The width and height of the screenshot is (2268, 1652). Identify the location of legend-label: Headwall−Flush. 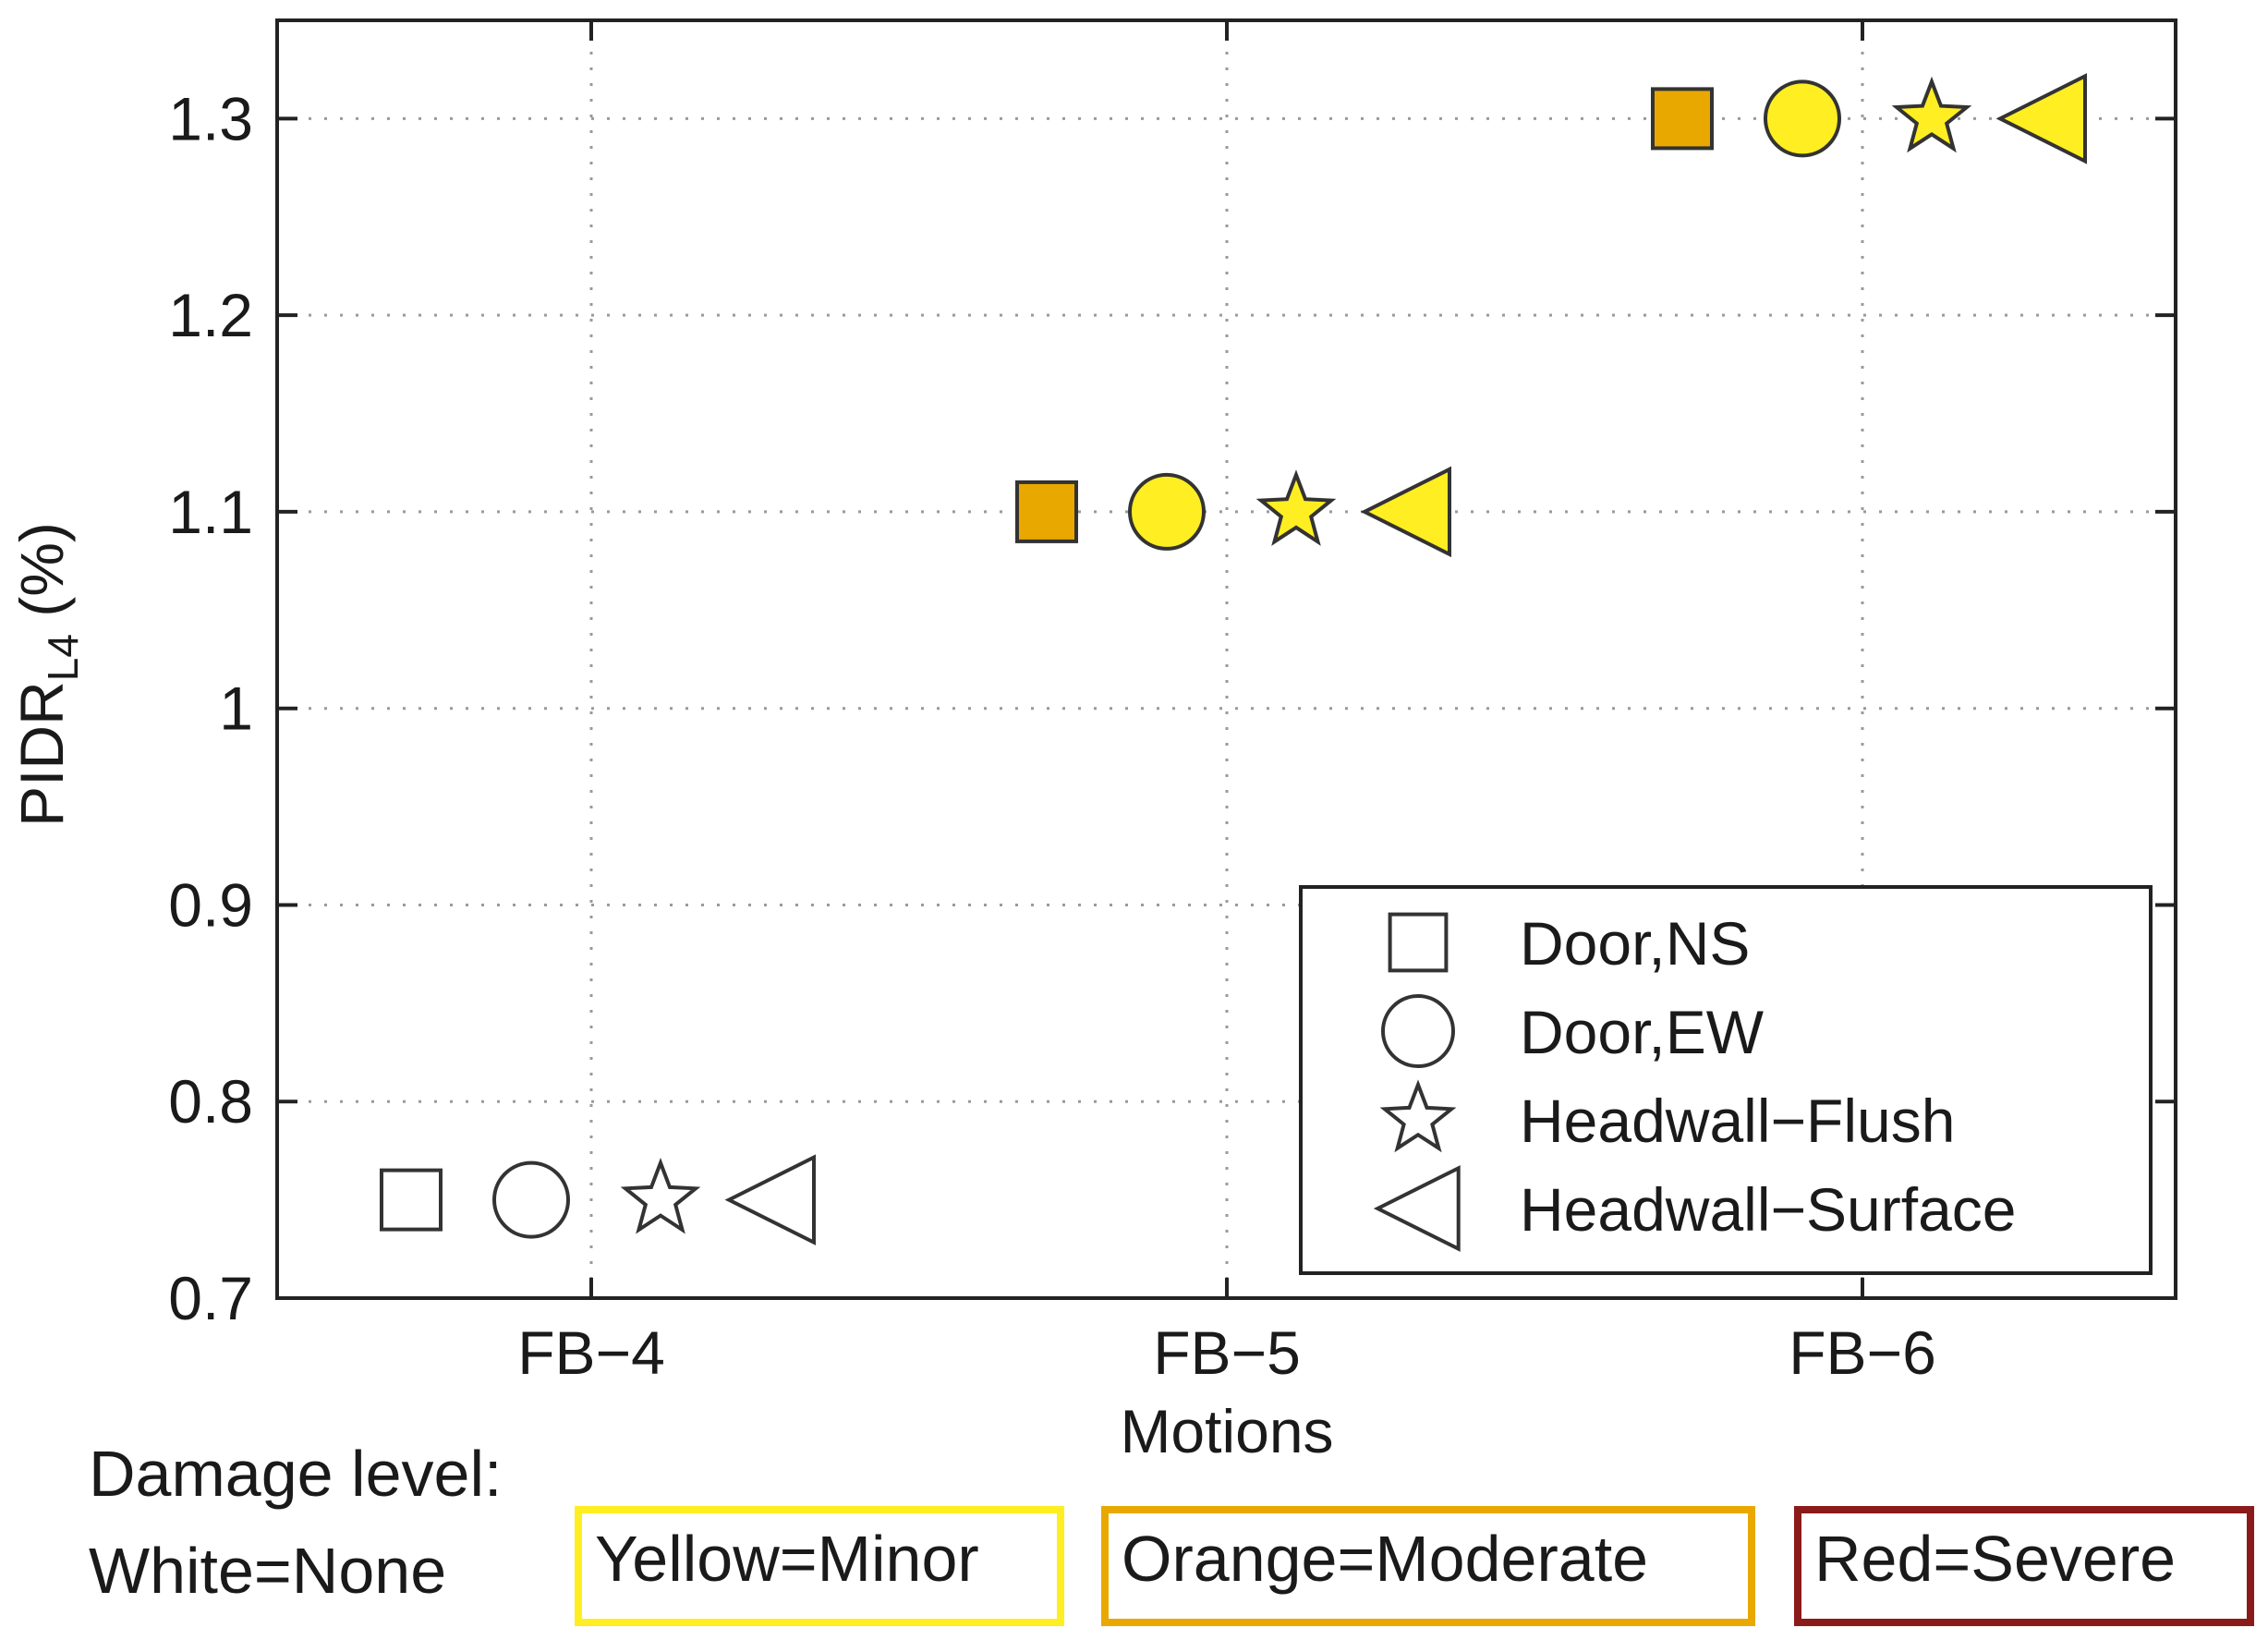
(1737, 1121).